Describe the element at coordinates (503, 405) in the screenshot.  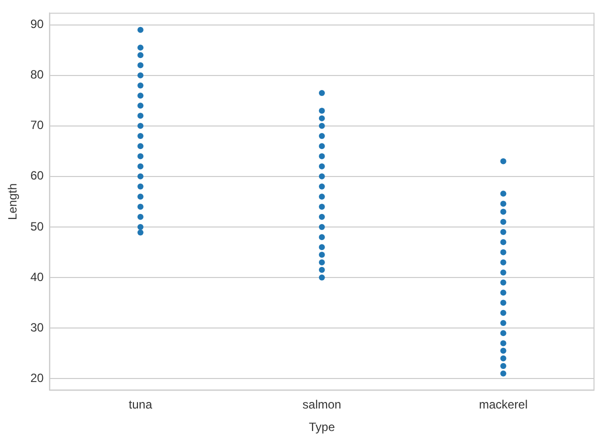
I see `x-tick-label: mackerel` at that location.